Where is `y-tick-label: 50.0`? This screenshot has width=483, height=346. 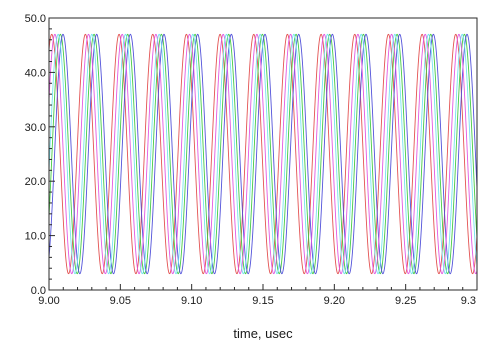
y-tick-label: 50.0 is located at coordinates (35, 19).